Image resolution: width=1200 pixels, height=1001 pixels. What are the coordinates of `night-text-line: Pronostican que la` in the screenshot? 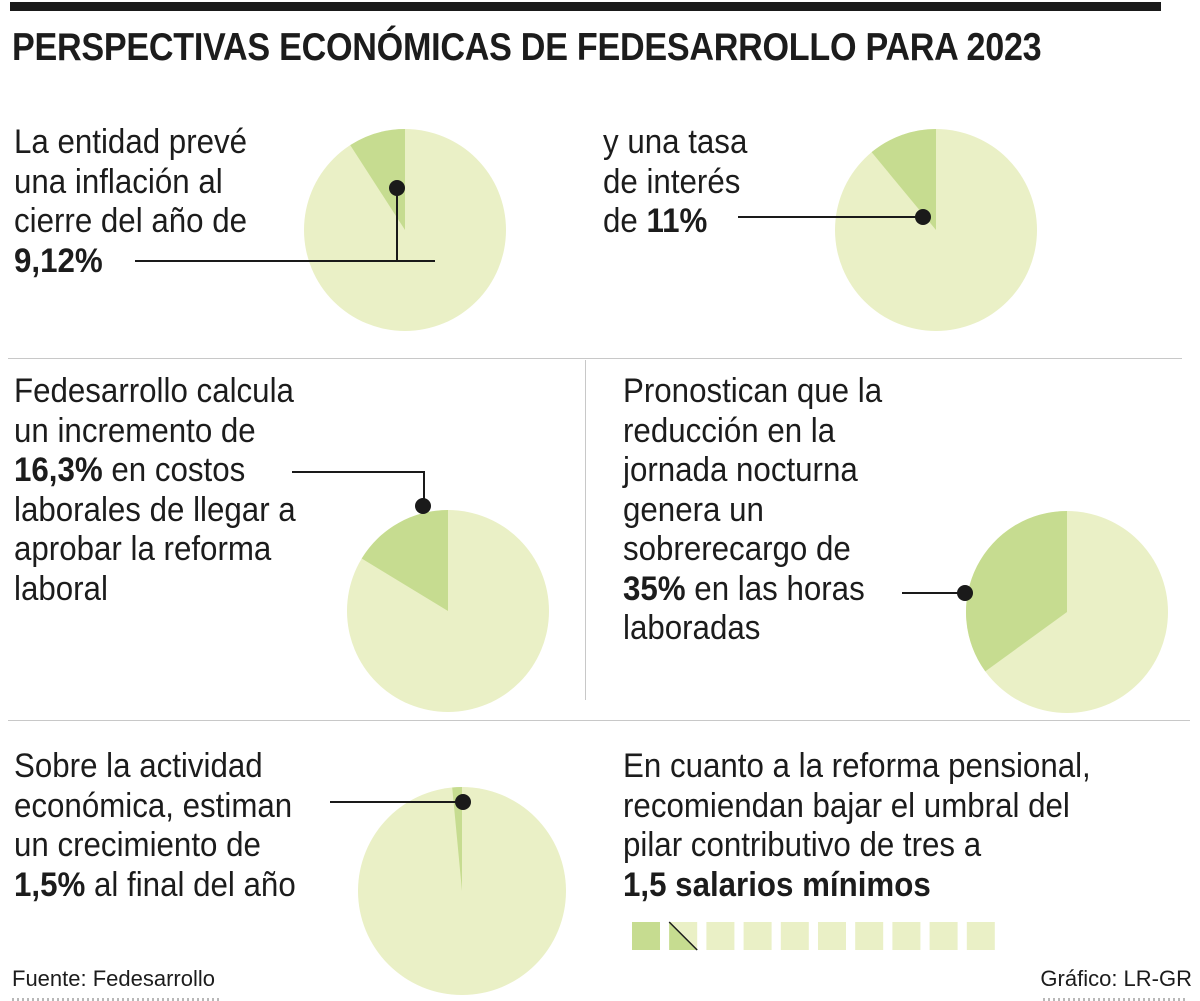 It's located at (753, 391).